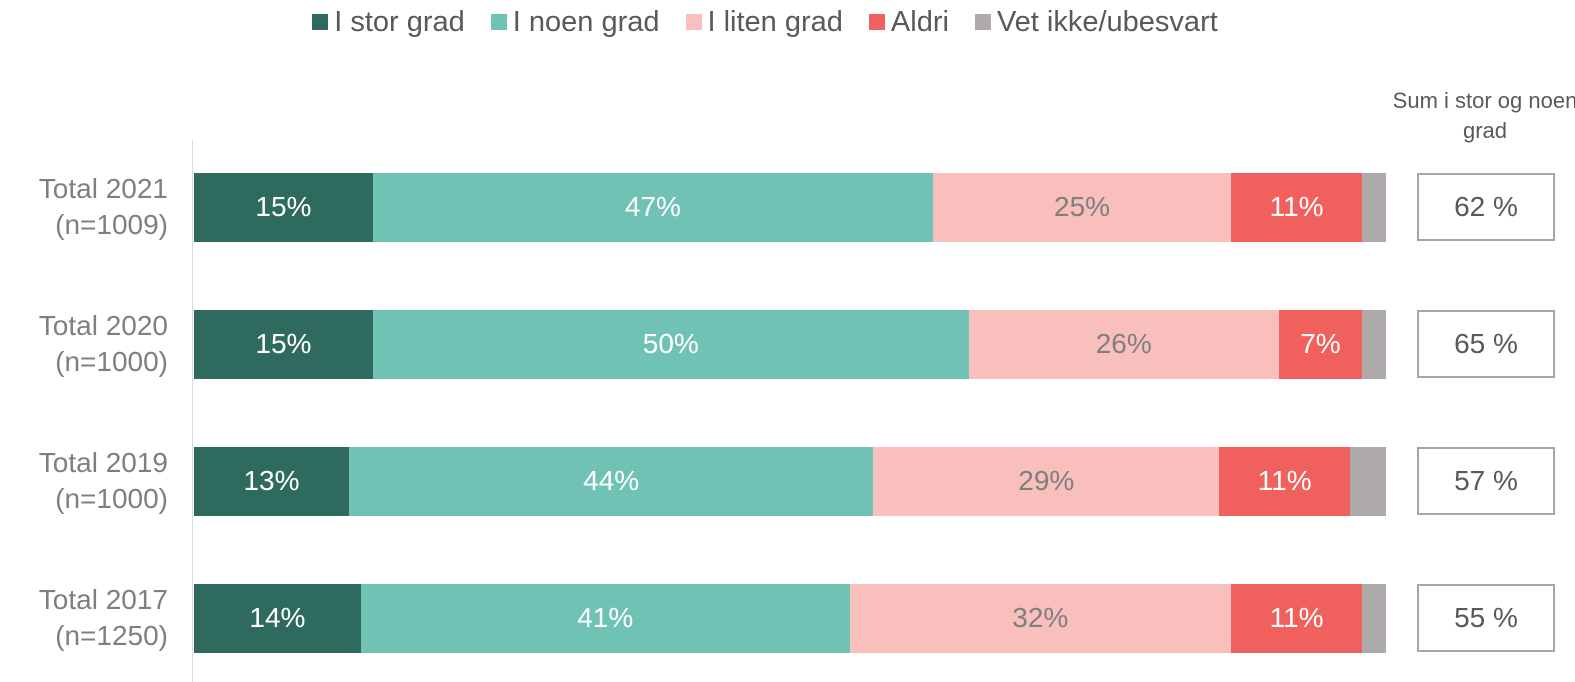  What do you see at coordinates (1483, 115) in the screenshot?
I see `sum-title: Sum i stor og noen grad` at bounding box center [1483, 115].